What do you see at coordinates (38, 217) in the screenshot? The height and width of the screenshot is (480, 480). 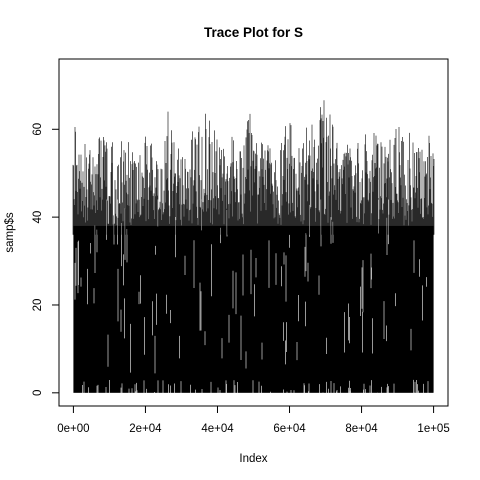 I see `y-tick-label: 40` at bounding box center [38, 217].